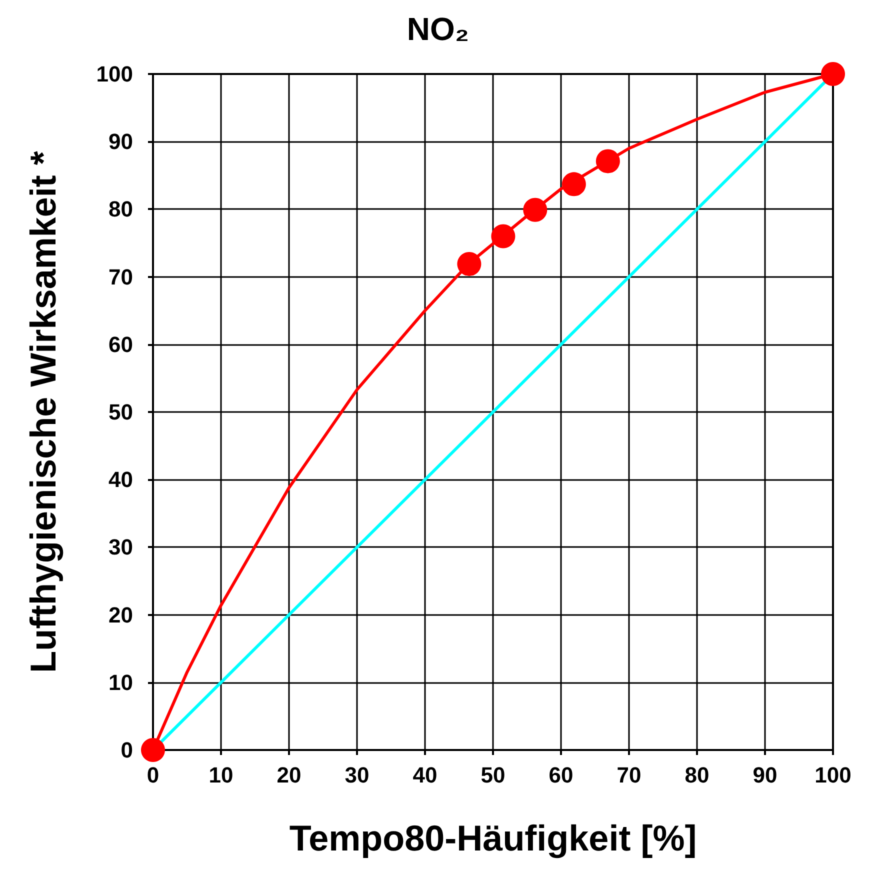 This screenshot has width=876, height=884. What do you see at coordinates (697, 775) in the screenshot?
I see `x-tick-label: 80` at bounding box center [697, 775].